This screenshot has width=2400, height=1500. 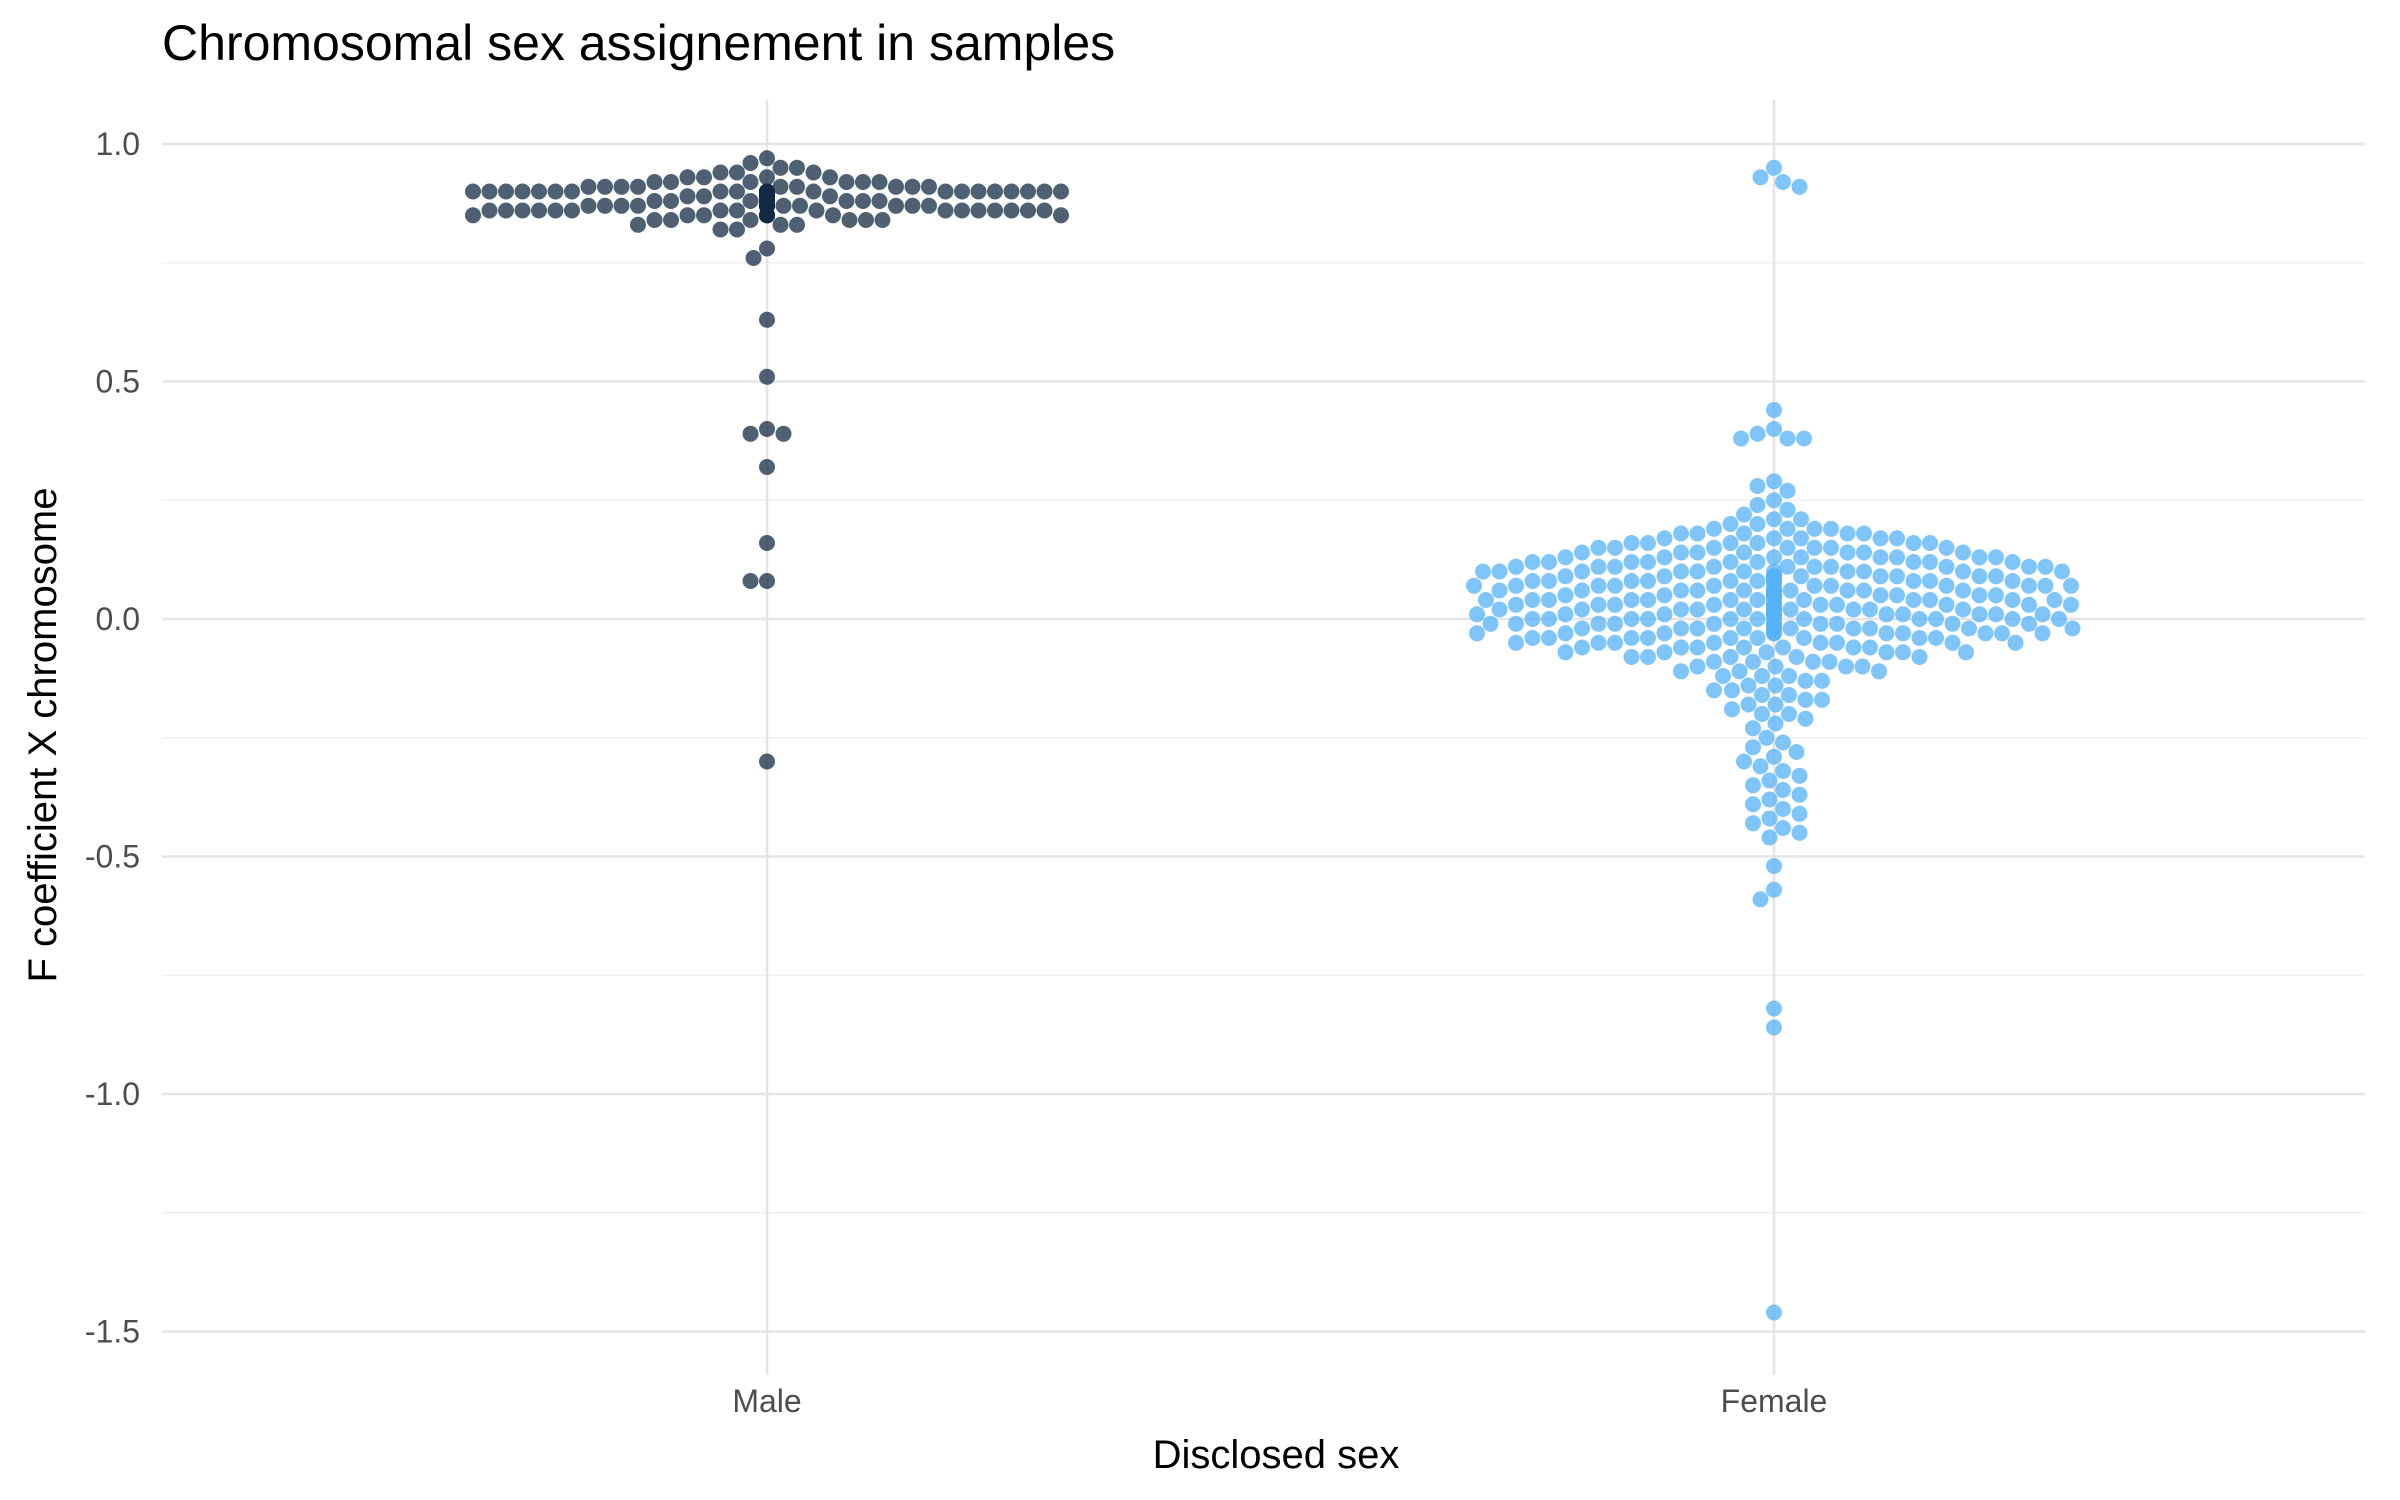 What do you see at coordinates (118, 382) in the screenshot?
I see `y-tick-label: 0.5` at bounding box center [118, 382].